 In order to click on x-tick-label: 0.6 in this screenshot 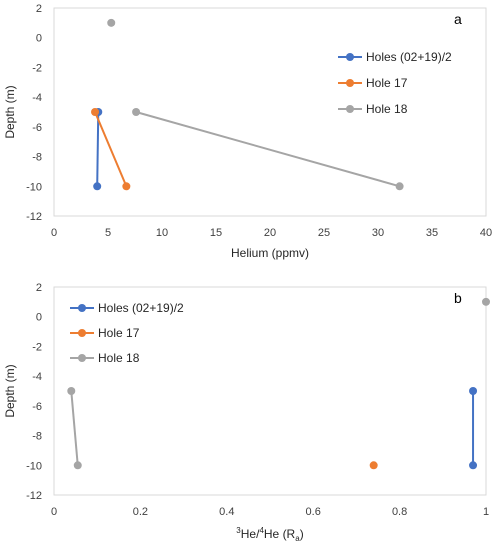, I will do `click(313, 512)`.